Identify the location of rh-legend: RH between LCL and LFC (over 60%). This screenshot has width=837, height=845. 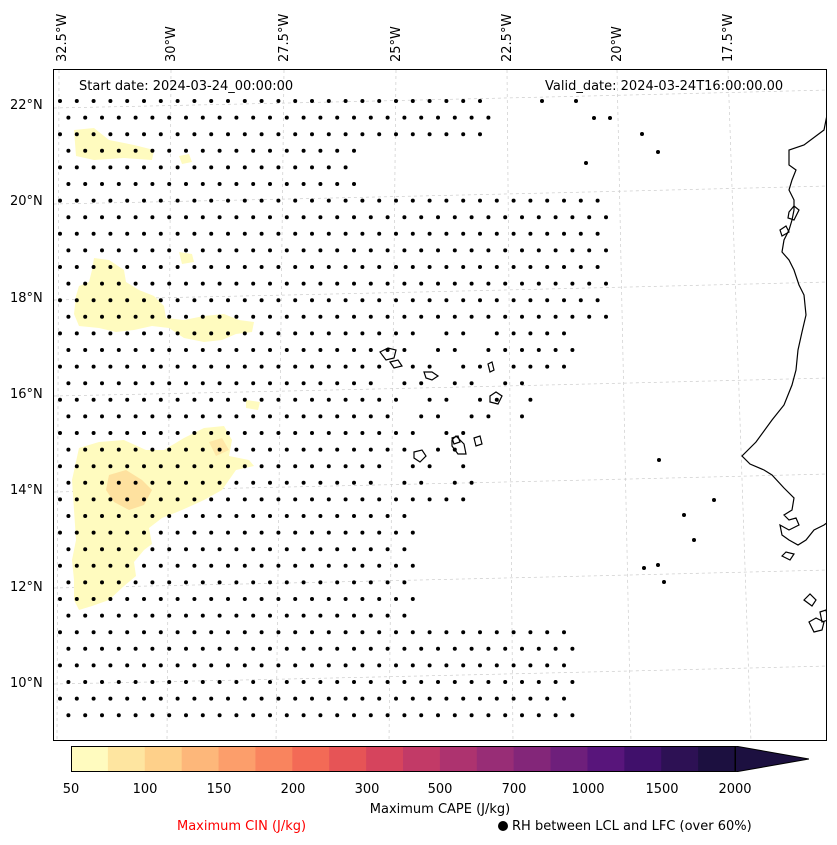
(625, 826).